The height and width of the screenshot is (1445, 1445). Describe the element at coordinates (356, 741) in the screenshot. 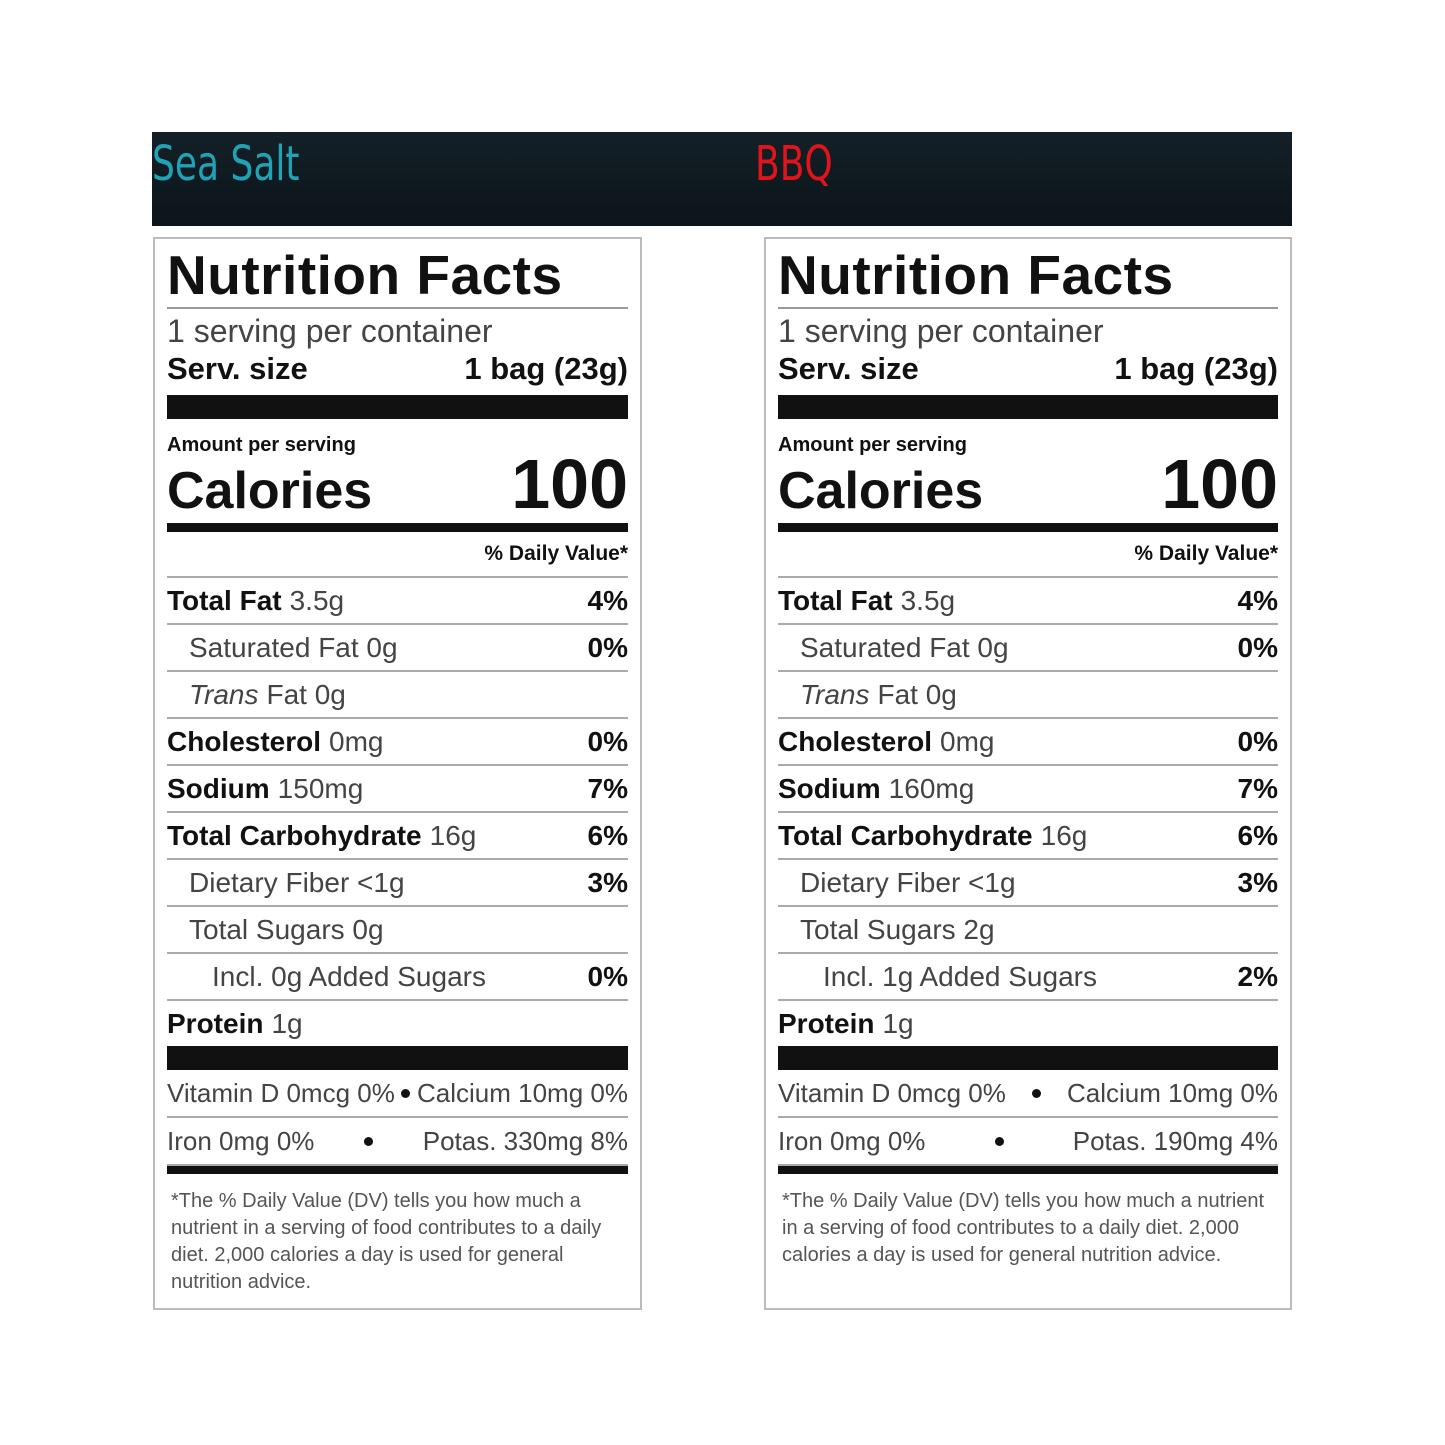

I see `nutrient-amount: 0mg` at that location.